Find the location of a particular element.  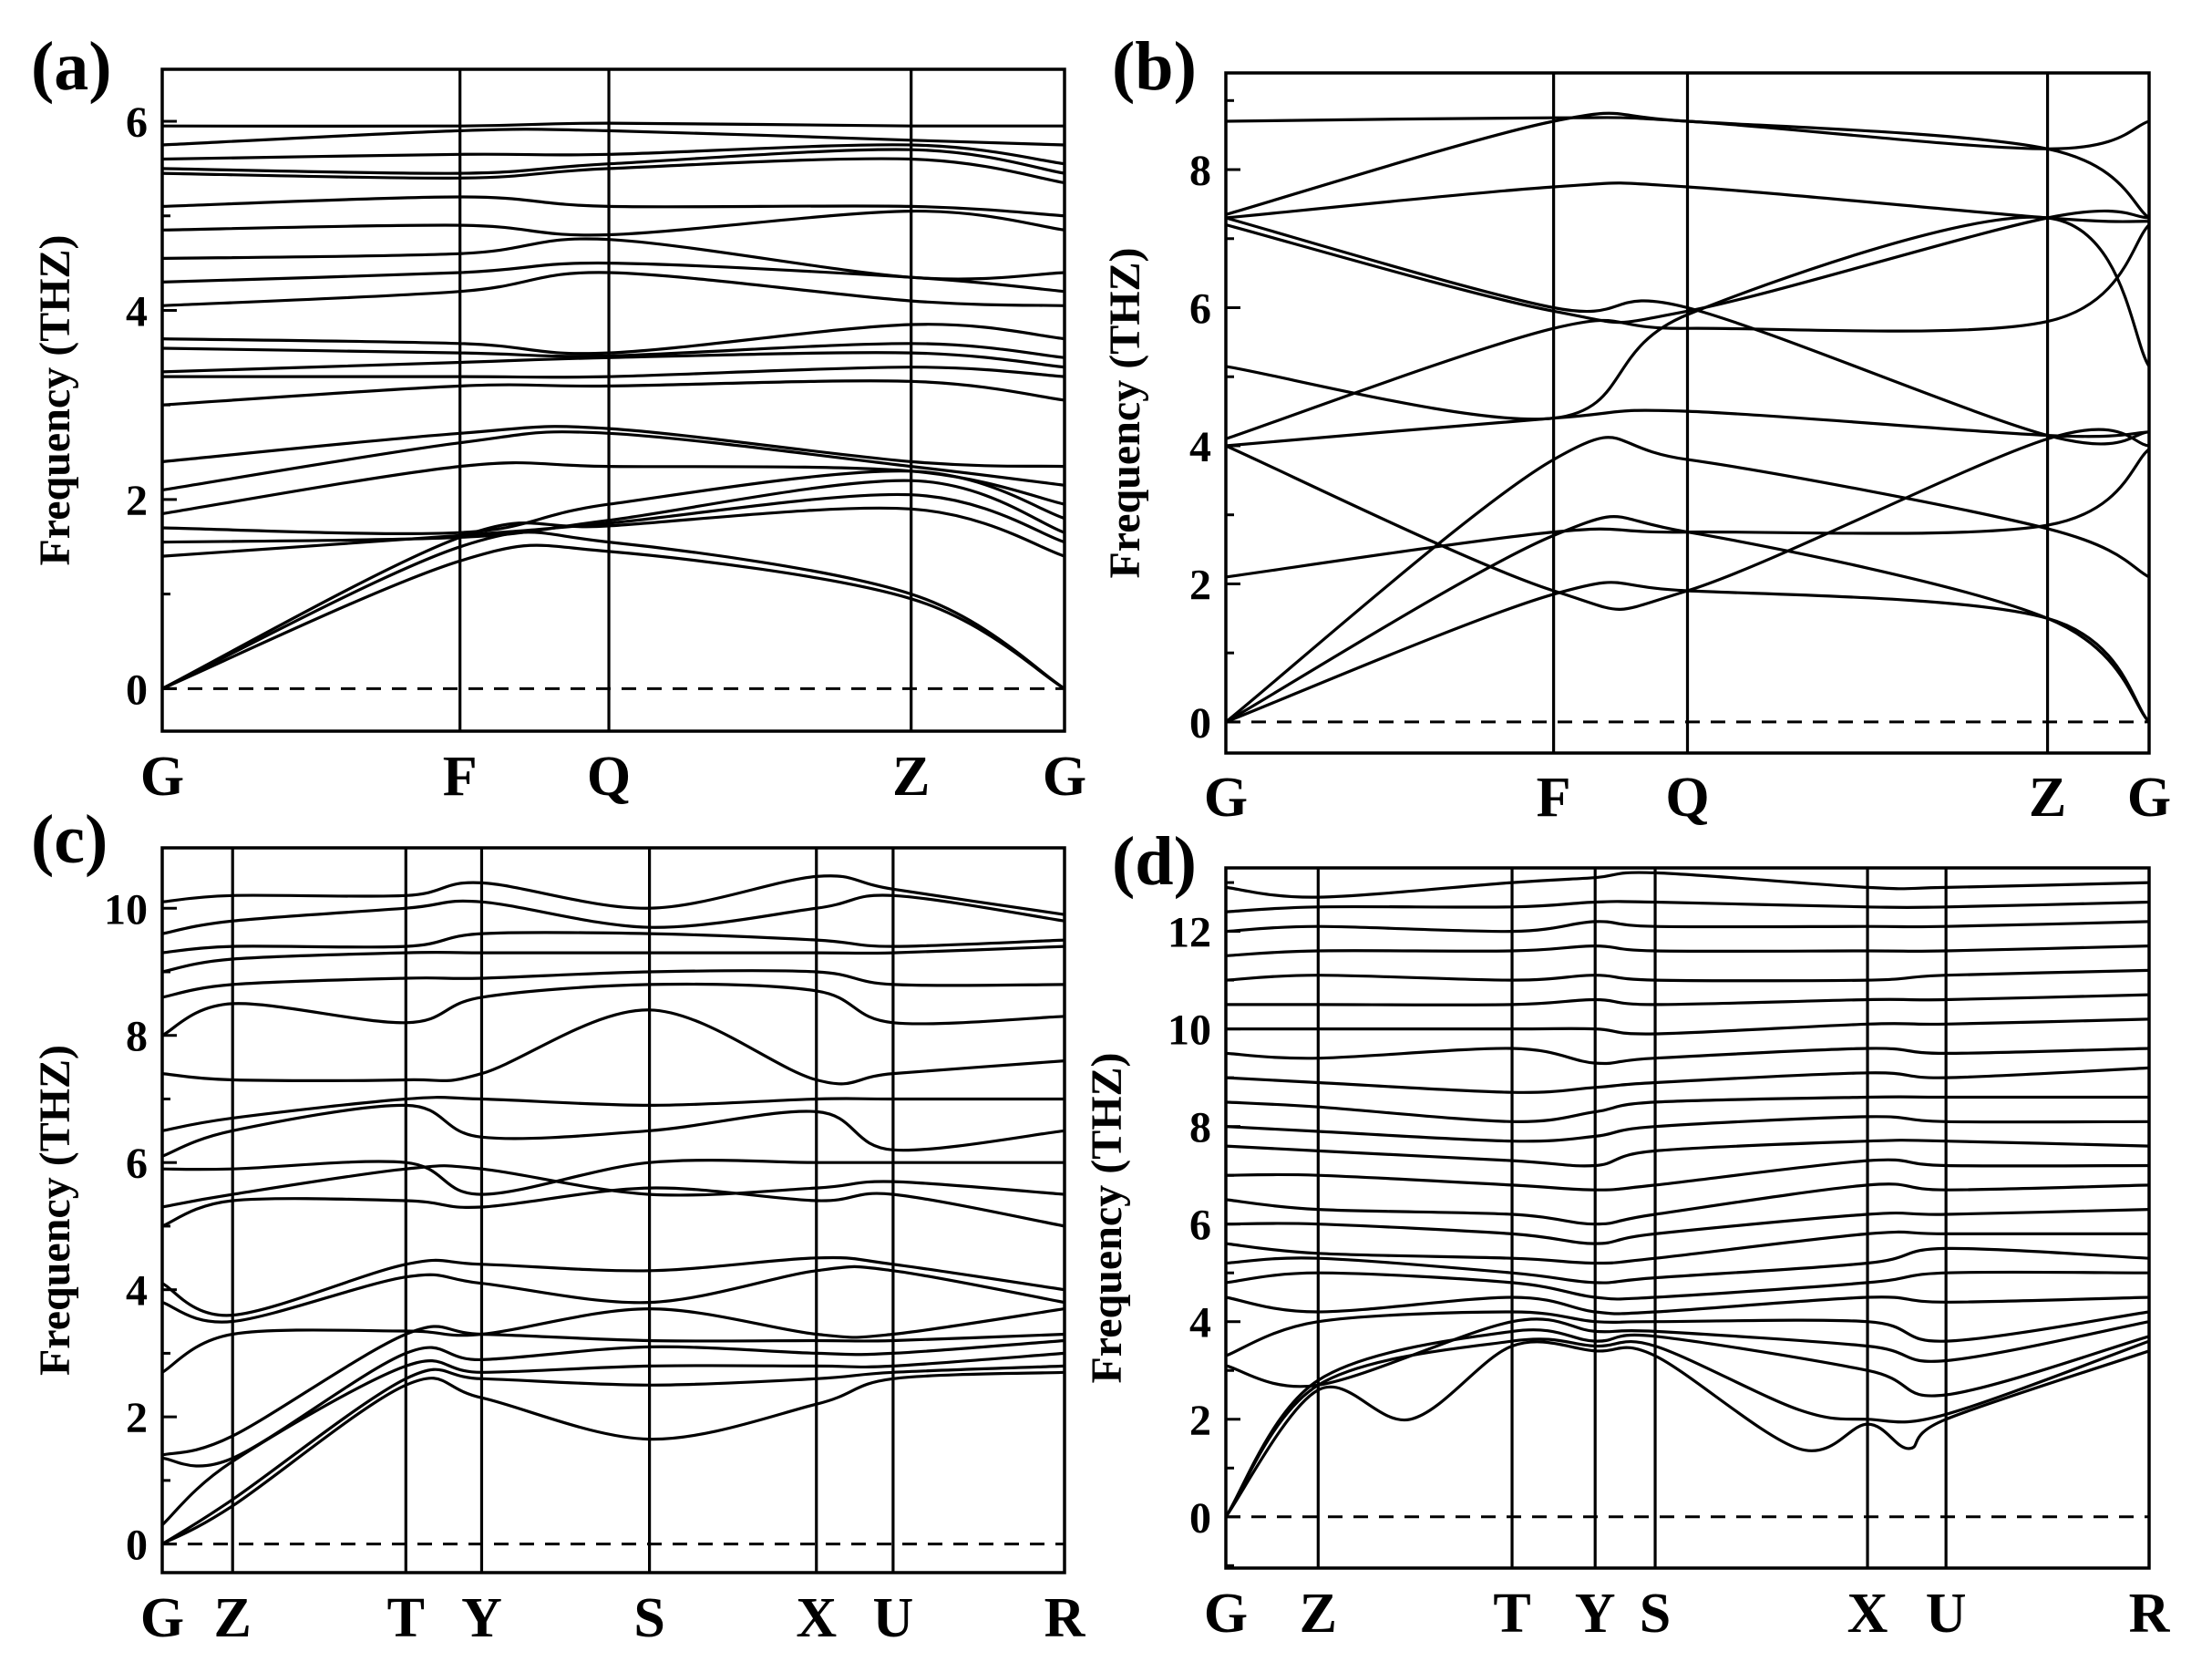

panel-letter: (c) is located at coordinates (69, 840).